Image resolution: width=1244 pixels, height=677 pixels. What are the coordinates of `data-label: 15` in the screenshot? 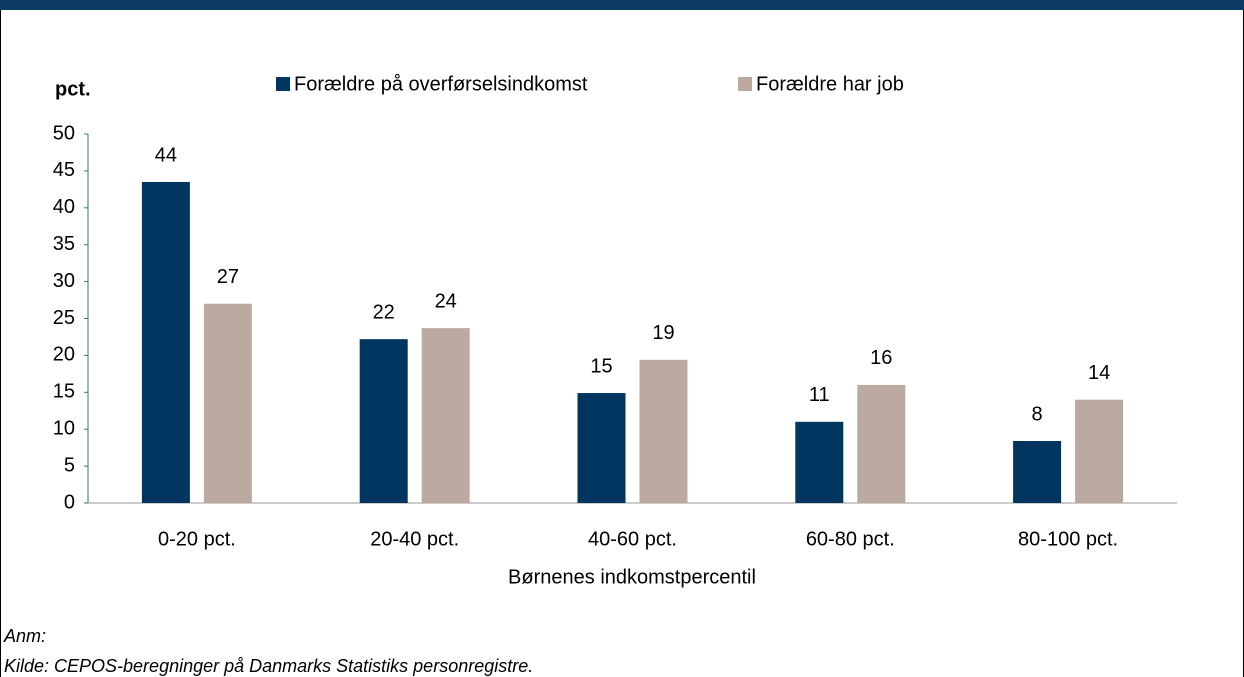 It's located at (601, 366).